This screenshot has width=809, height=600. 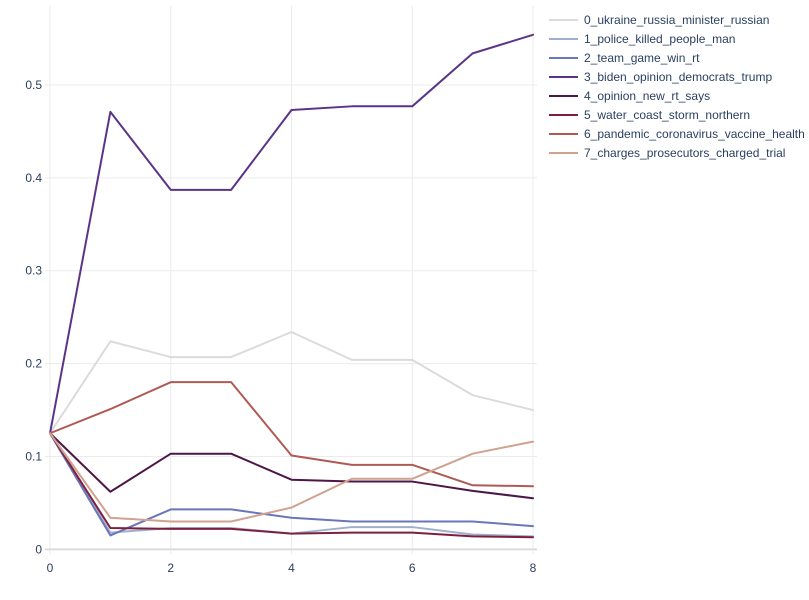 What do you see at coordinates (642, 58) in the screenshot?
I see `legend-item-label: 2_team_game_win_rt` at bounding box center [642, 58].